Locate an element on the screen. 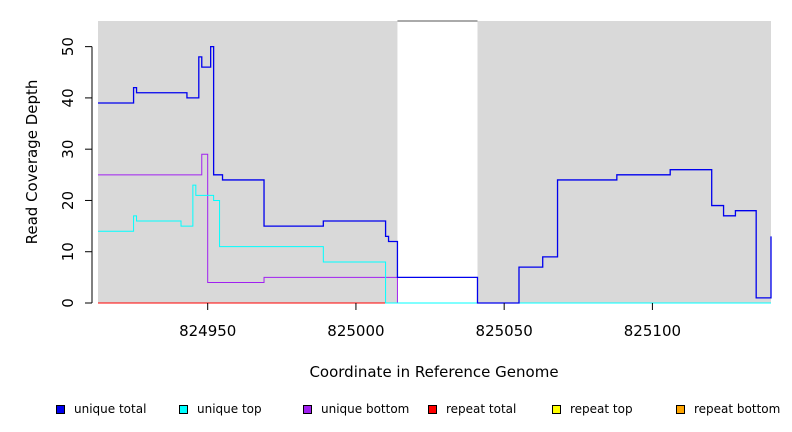 The width and height of the screenshot is (792, 432). legend-label-unique-bottom: unique bottom is located at coordinates (365, 409).